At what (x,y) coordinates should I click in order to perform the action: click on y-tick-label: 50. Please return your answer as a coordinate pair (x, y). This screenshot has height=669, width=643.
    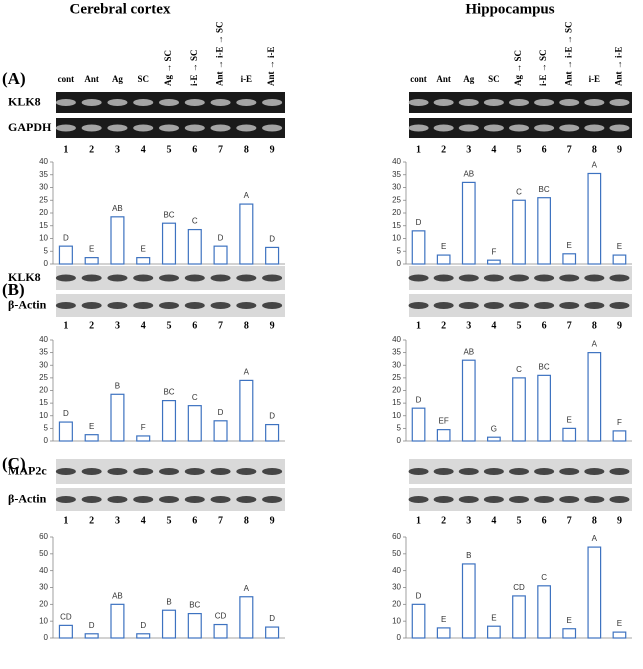
    Looking at the image, I should click on (396, 553).